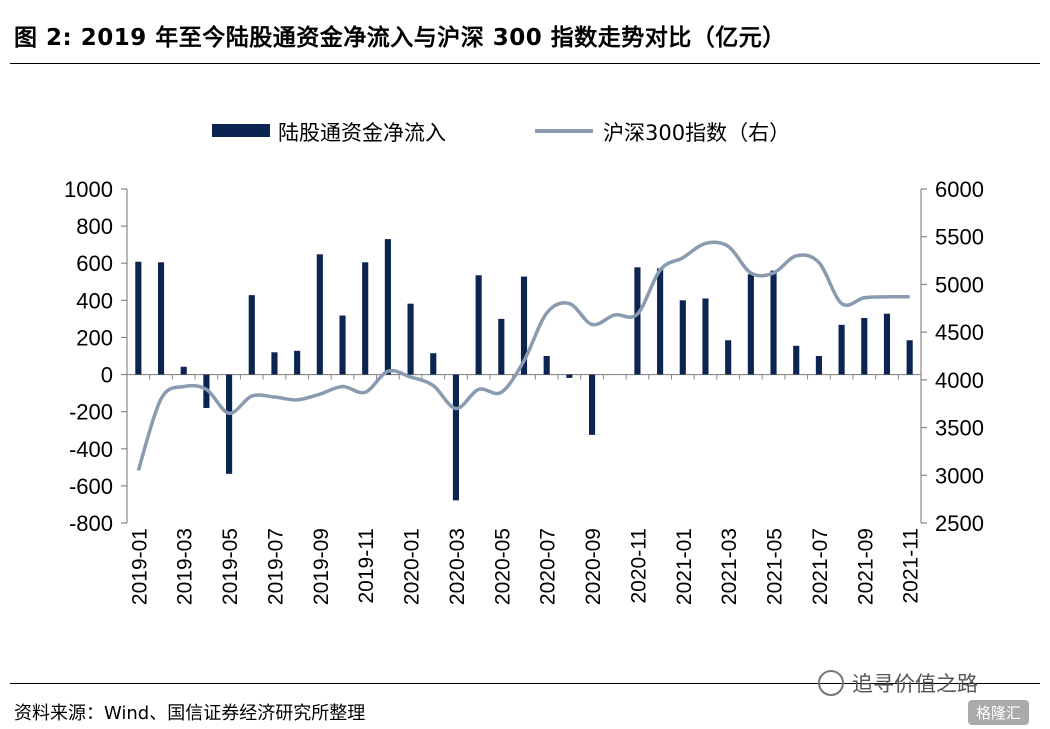 Image resolution: width=1050 pixels, height=729 pixels. Describe the element at coordinates (91, 449) in the screenshot. I see `y-left-tick-label: -400` at that location.